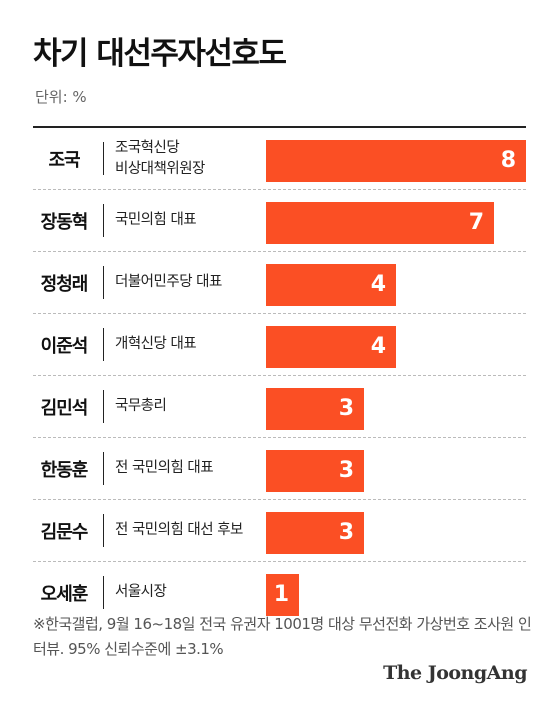  What do you see at coordinates (64, 408) in the screenshot?
I see `candidate-name: 김민석` at bounding box center [64, 408].